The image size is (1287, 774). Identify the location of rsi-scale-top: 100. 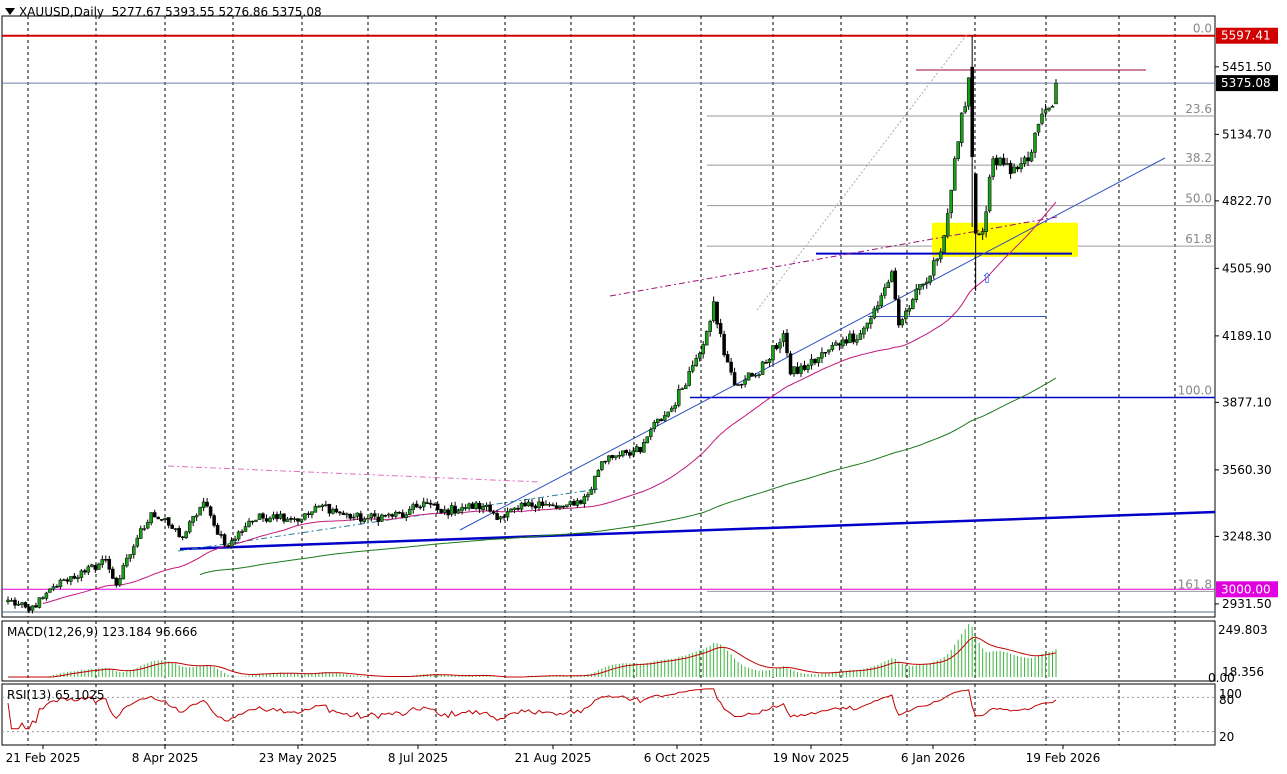
(1230, 694).